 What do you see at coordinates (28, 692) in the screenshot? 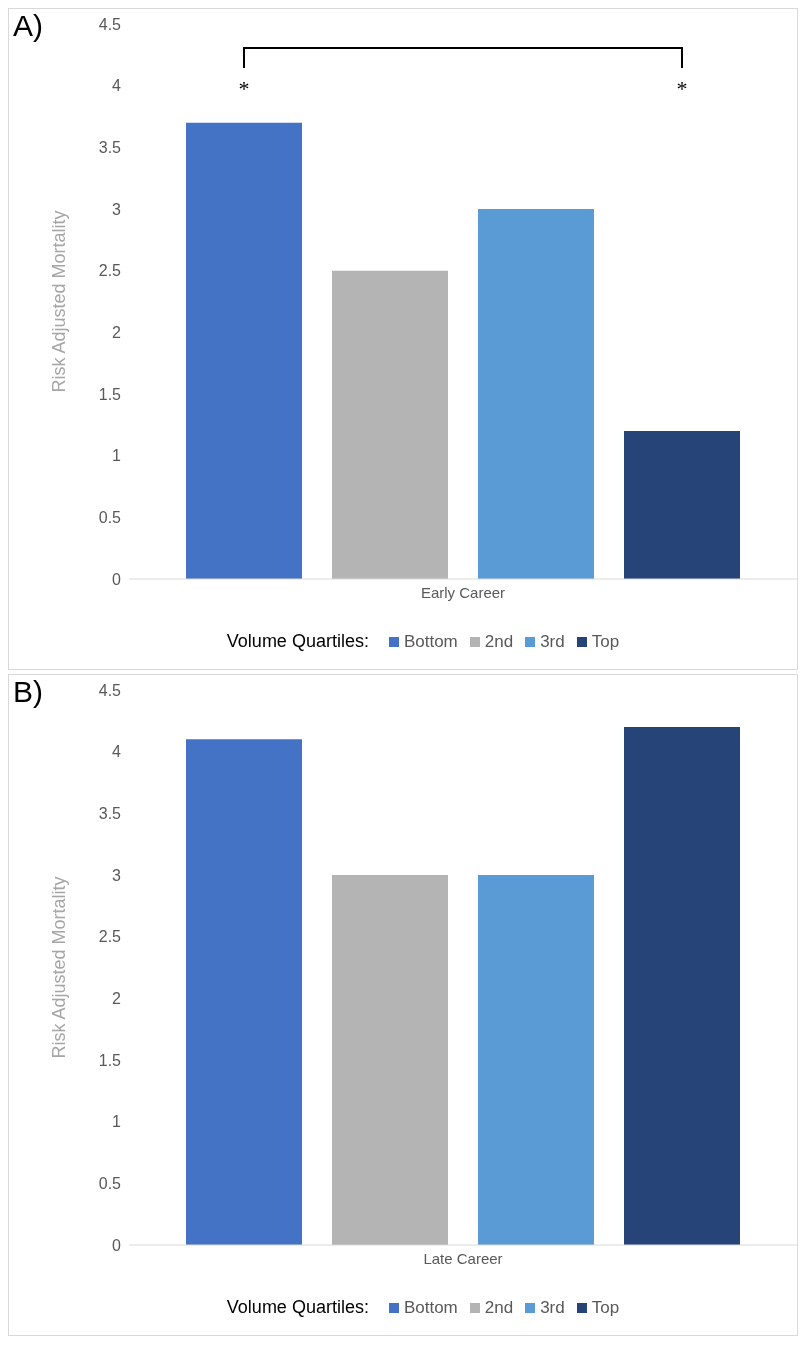
I see `chart-title: B)` at bounding box center [28, 692].